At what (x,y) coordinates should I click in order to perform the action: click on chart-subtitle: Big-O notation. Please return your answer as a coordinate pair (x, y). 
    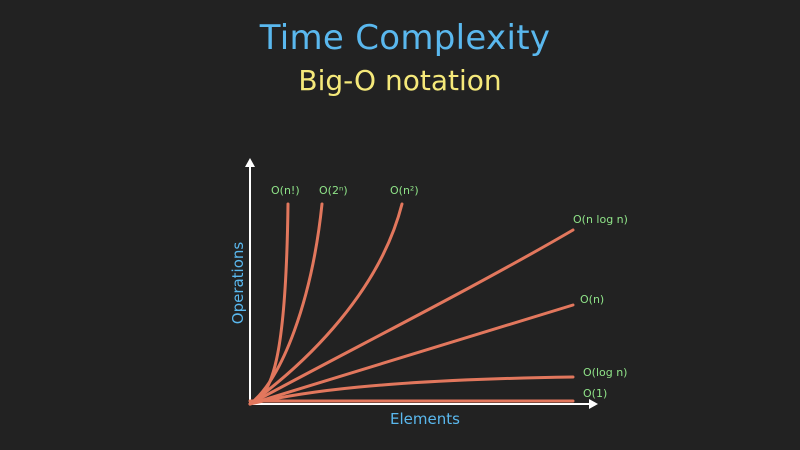
    Looking at the image, I should click on (400, 80).